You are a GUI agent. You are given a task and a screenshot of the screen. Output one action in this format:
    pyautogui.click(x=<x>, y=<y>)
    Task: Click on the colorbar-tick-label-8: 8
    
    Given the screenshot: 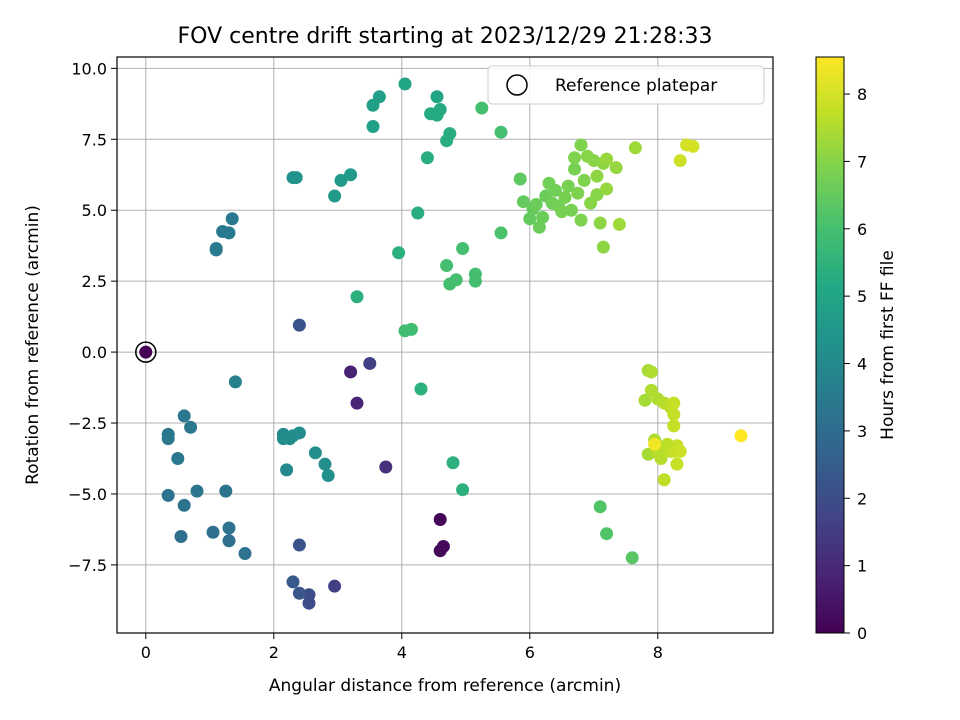 What is the action you would take?
    pyautogui.click(x=862, y=94)
    